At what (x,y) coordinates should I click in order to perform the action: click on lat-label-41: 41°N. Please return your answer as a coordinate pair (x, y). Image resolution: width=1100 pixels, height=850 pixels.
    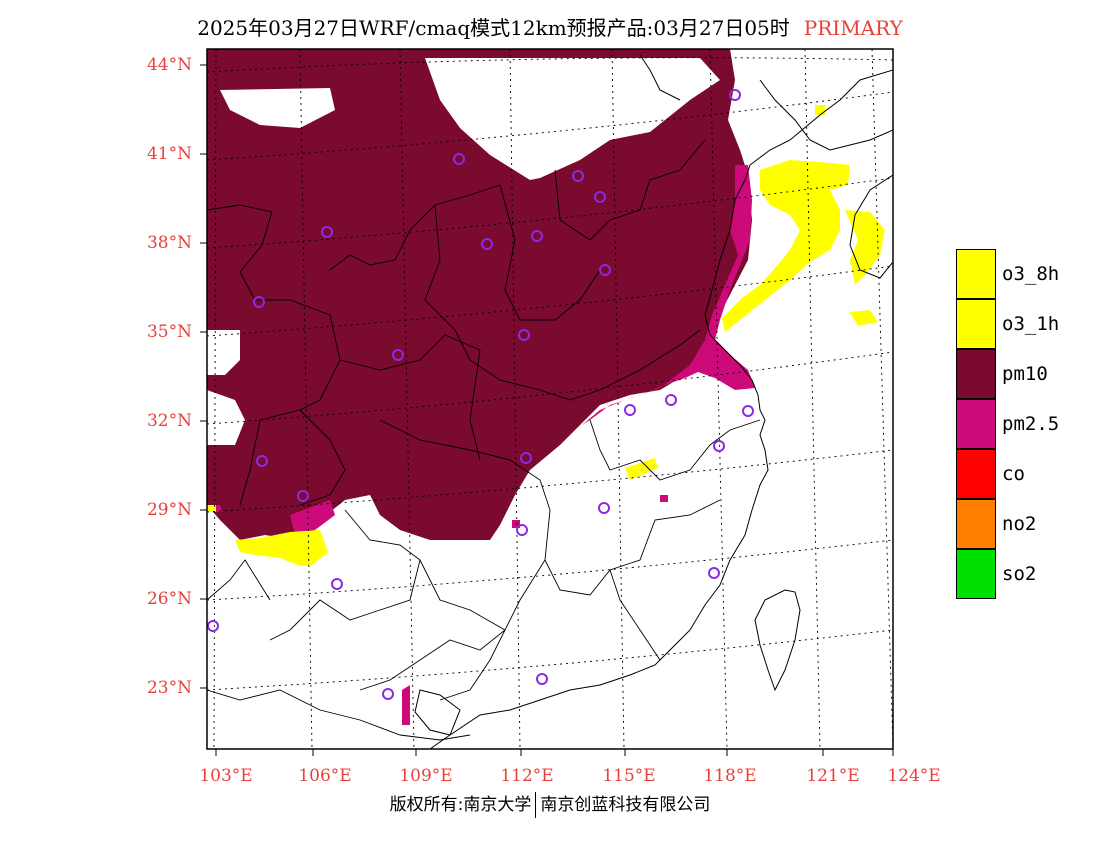
    Looking at the image, I should click on (169, 154).